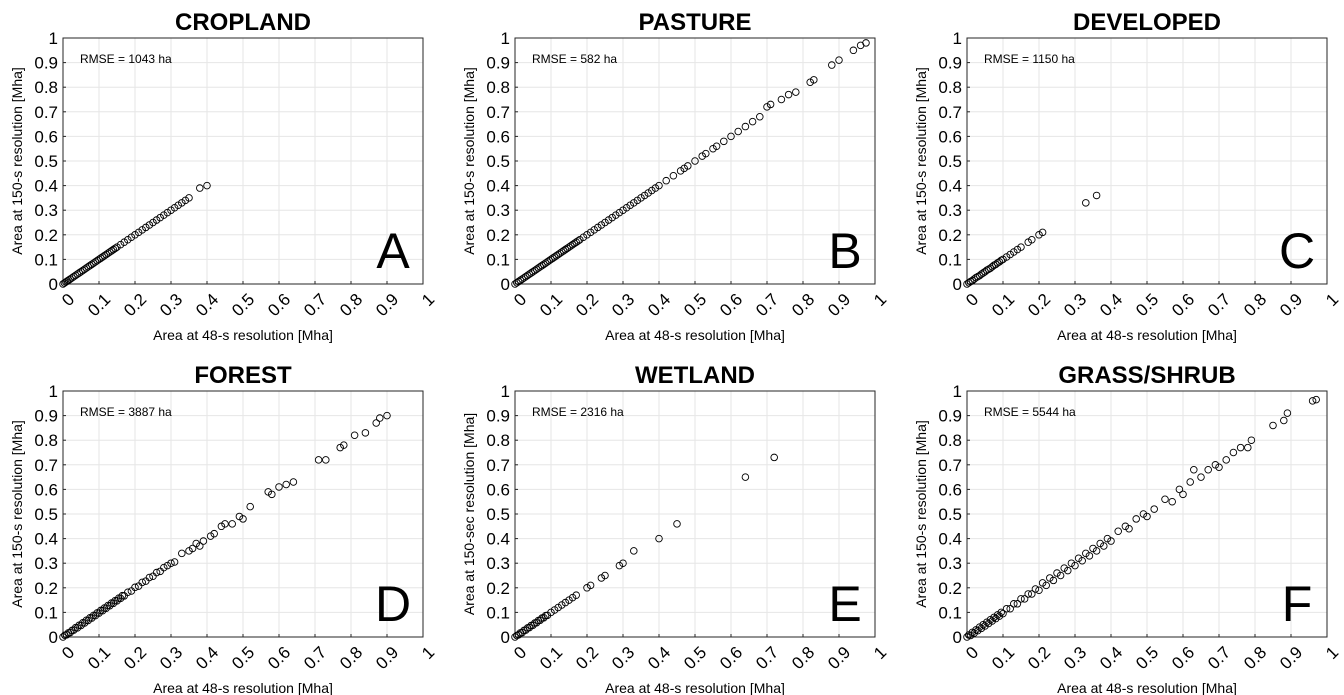  Describe the element at coordinates (731, 658) in the screenshot. I see `x-tick-label: 0.6` at that location.